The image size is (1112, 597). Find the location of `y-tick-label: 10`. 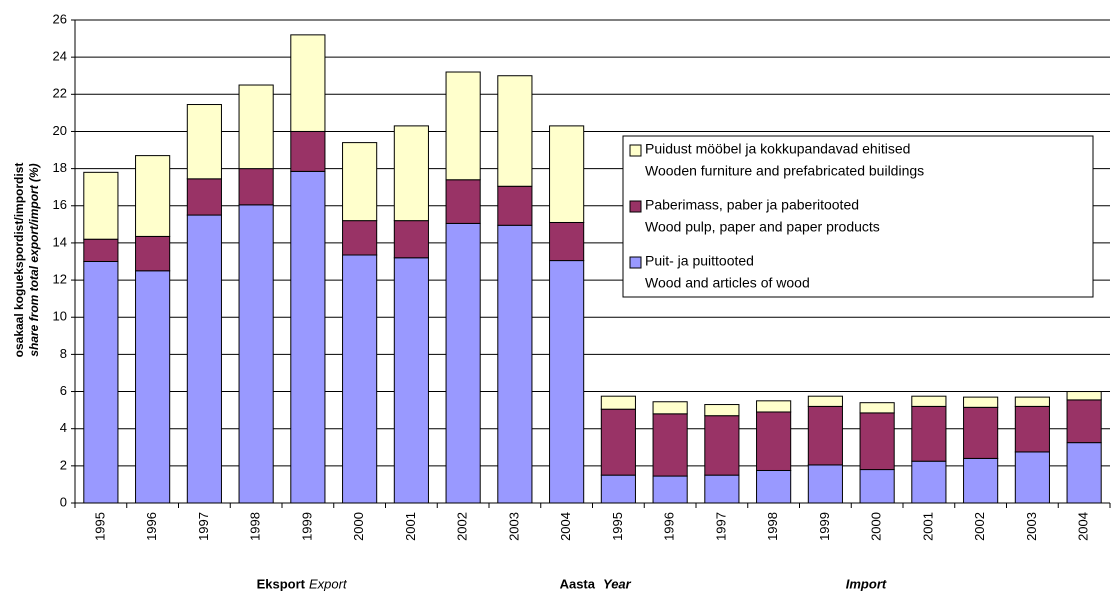

y-tick-label: 10 is located at coordinates (60, 316).